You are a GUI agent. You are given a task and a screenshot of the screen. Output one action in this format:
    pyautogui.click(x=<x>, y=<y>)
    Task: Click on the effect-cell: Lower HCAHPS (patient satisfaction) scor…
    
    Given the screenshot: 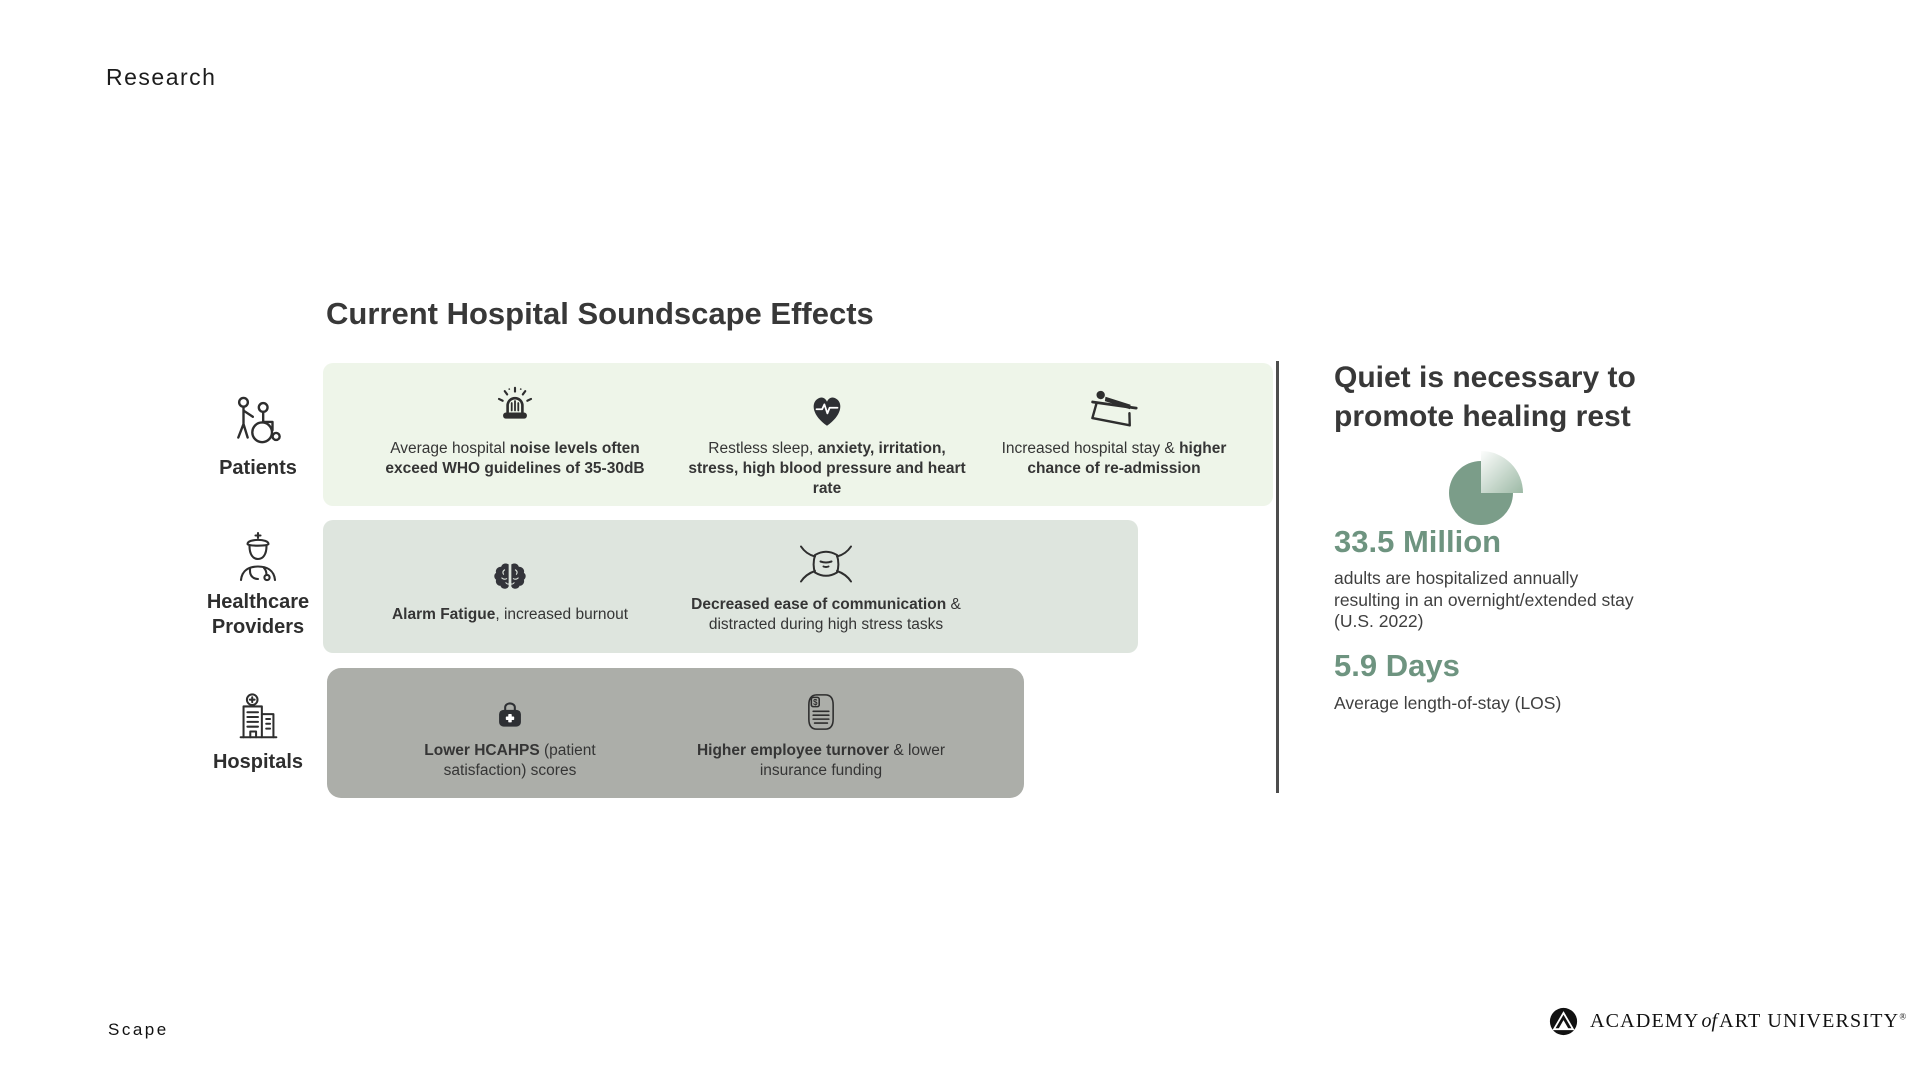 What is the action you would take?
    pyautogui.click(x=510, y=733)
    